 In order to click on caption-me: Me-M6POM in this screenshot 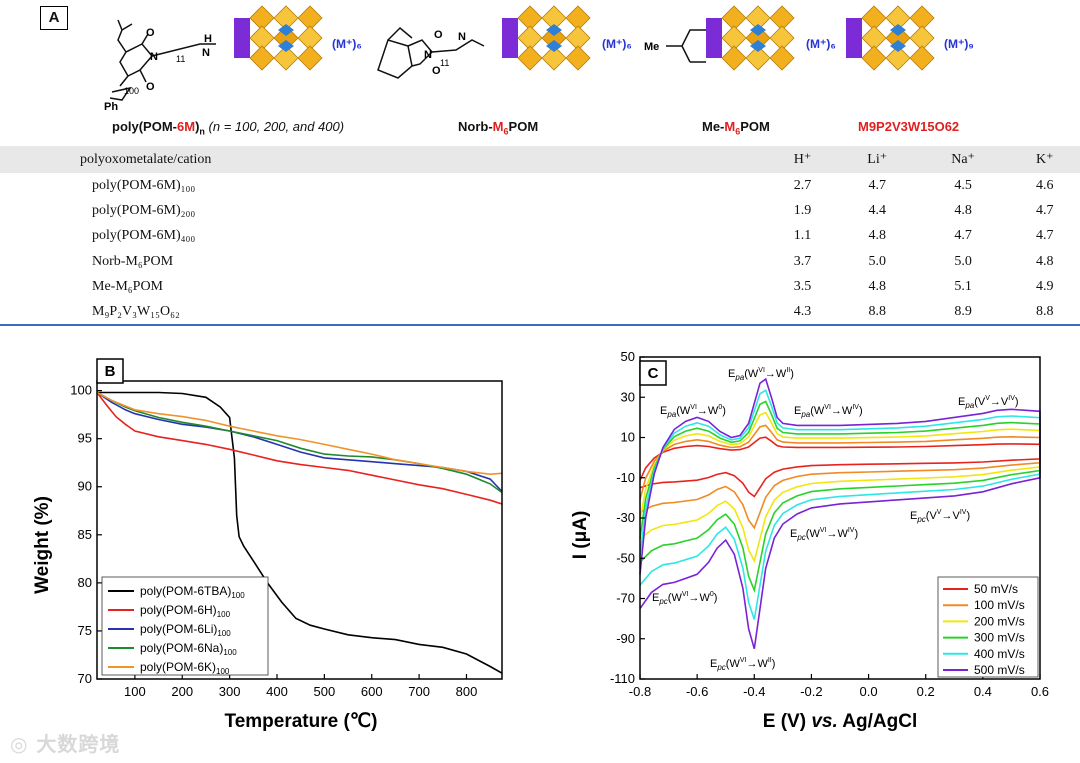, I will do `click(736, 128)`.